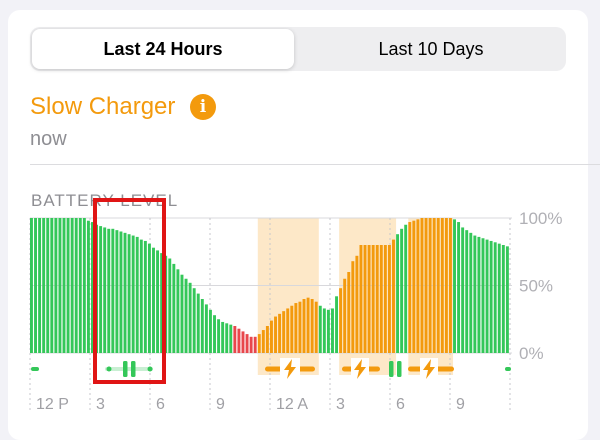  Describe the element at coordinates (315, 164) in the screenshot. I see `section-divider` at that location.